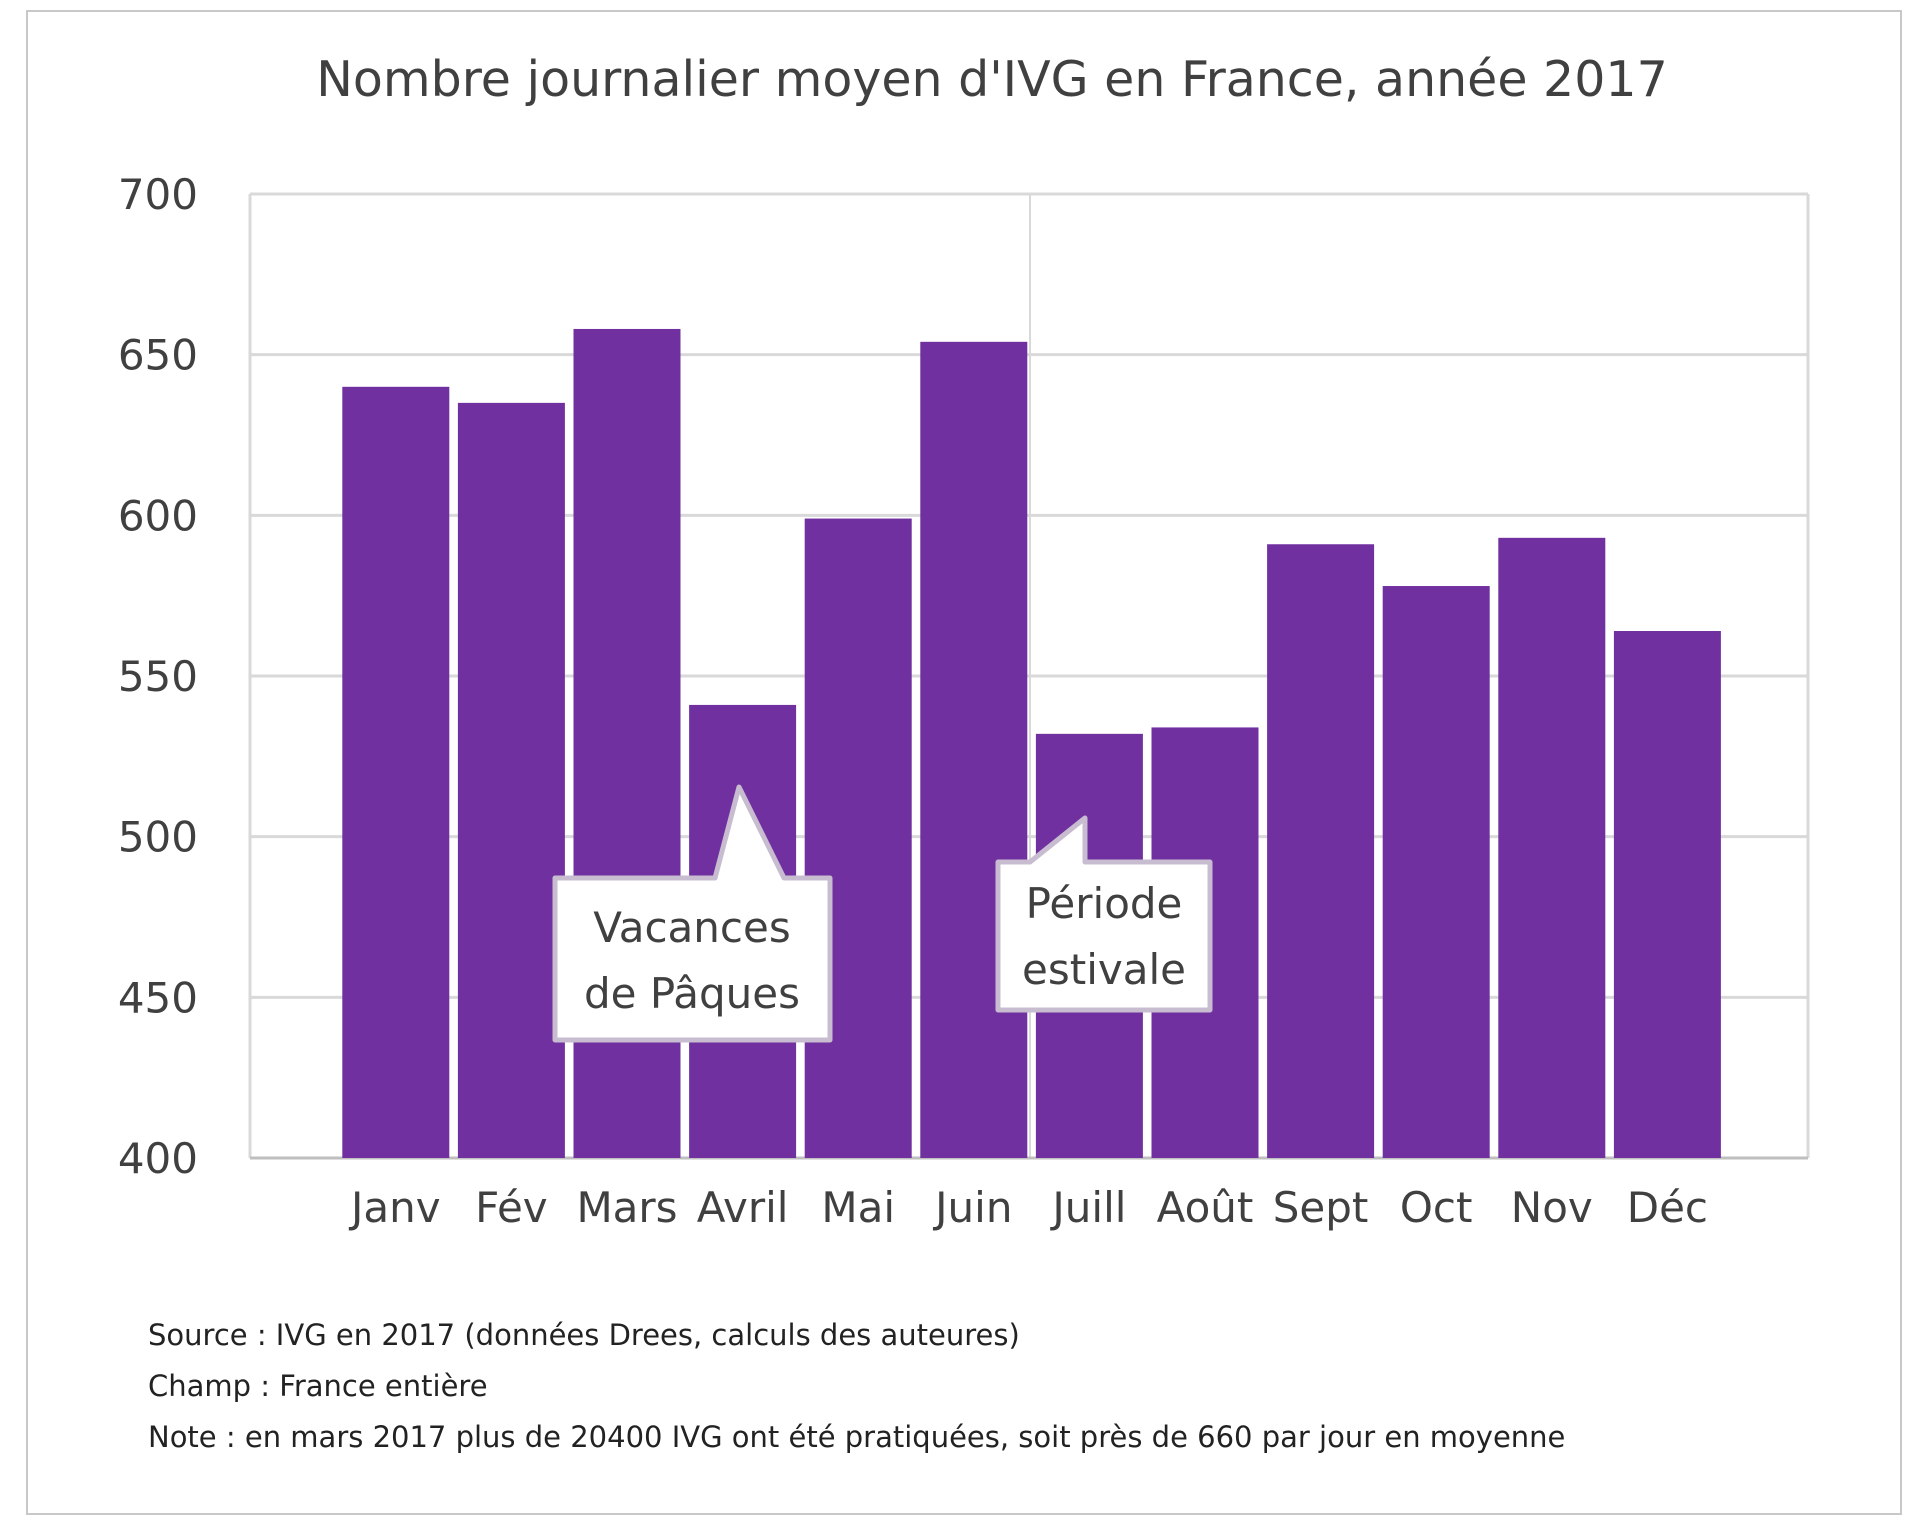 Image resolution: width=1920 pixels, height=1535 pixels. Describe the element at coordinates (1552, 847) in the screenshot. I see `bar-Nov` at that location.